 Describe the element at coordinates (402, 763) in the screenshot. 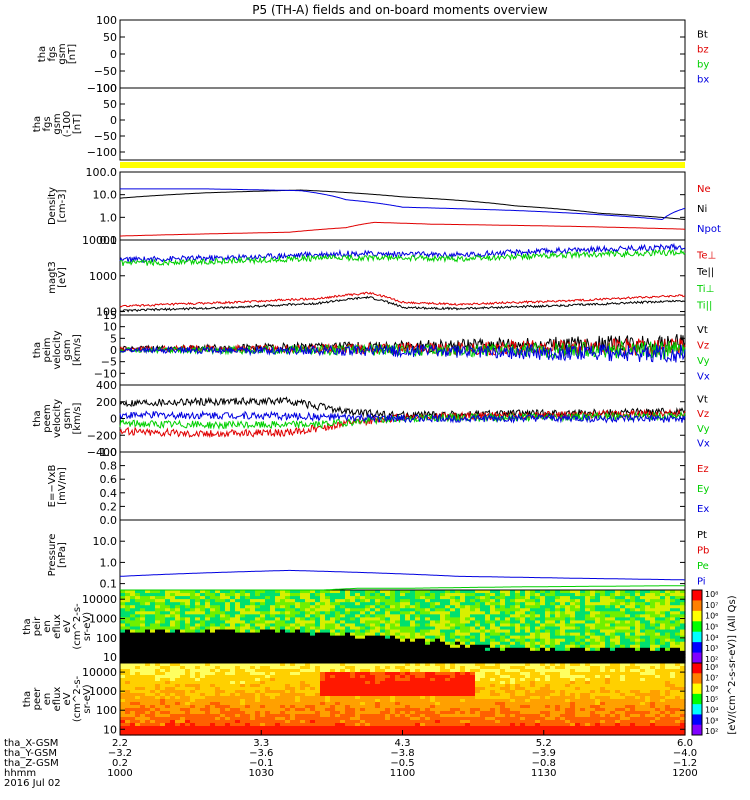

I see `x-tick-label-z: −0.5` at that location.